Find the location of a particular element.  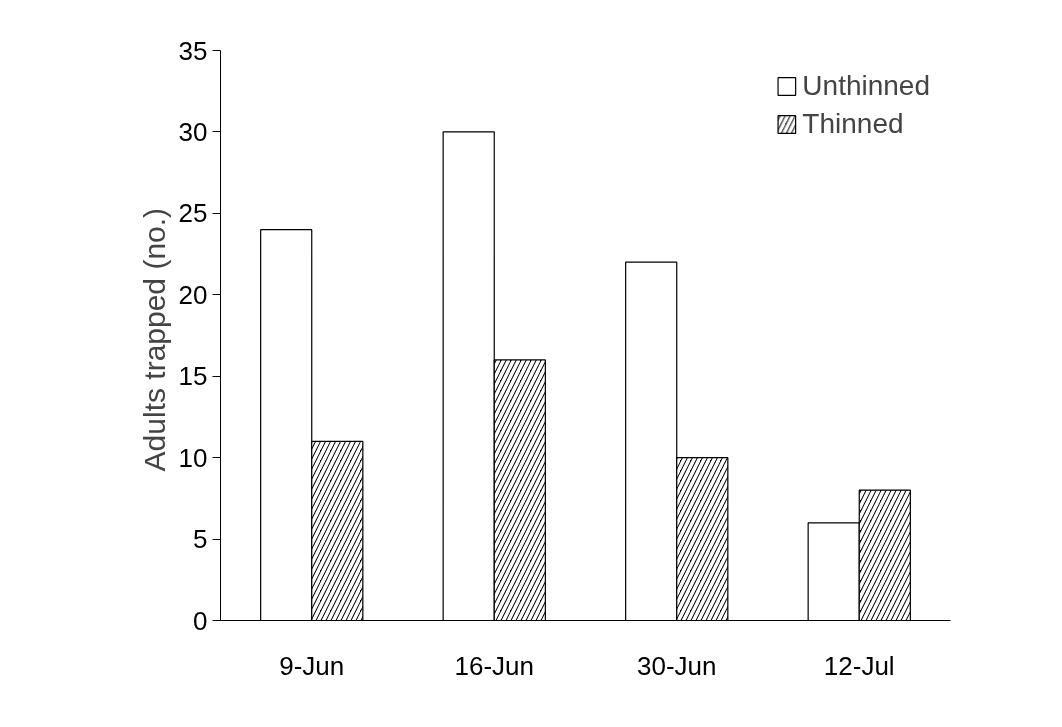

y-tick-label: 35 is located at coordinates (193, 50).